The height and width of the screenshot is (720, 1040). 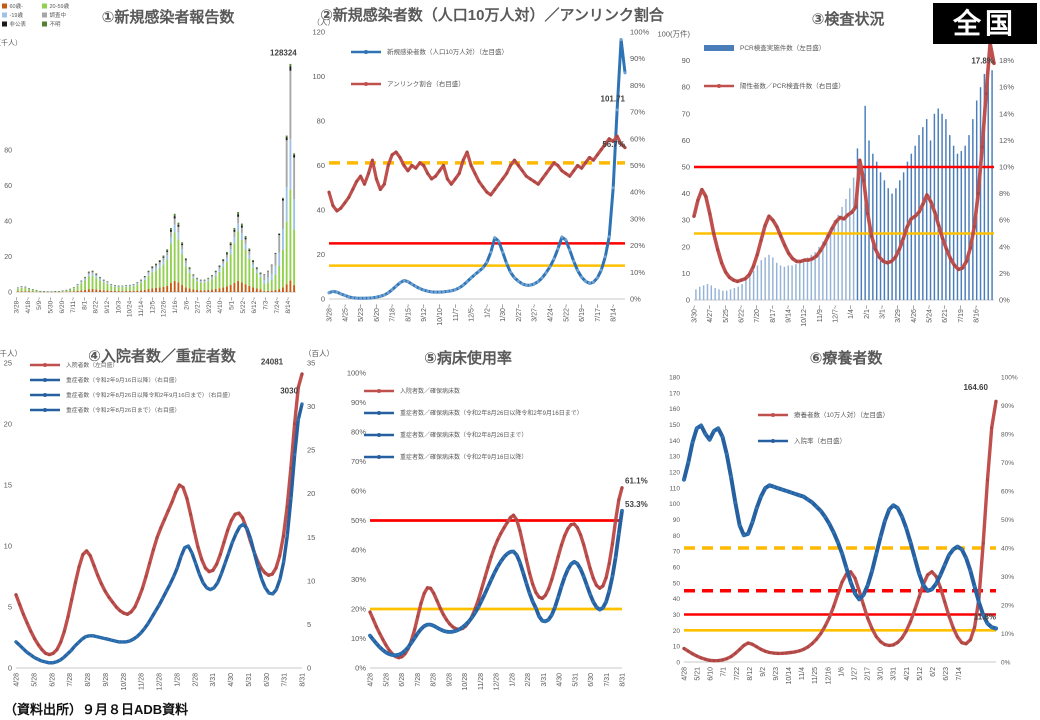 What do you see at coordinates (836, 314) in the screenshot?
I see `svg-text: 12/7~` at bounding box center [836, 314].